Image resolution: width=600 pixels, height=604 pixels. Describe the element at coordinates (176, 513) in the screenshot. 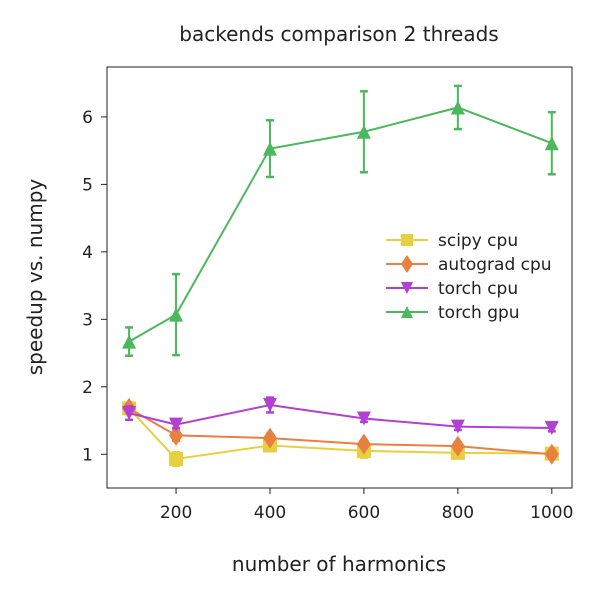

I see `x-tick-label: 200` at that location.